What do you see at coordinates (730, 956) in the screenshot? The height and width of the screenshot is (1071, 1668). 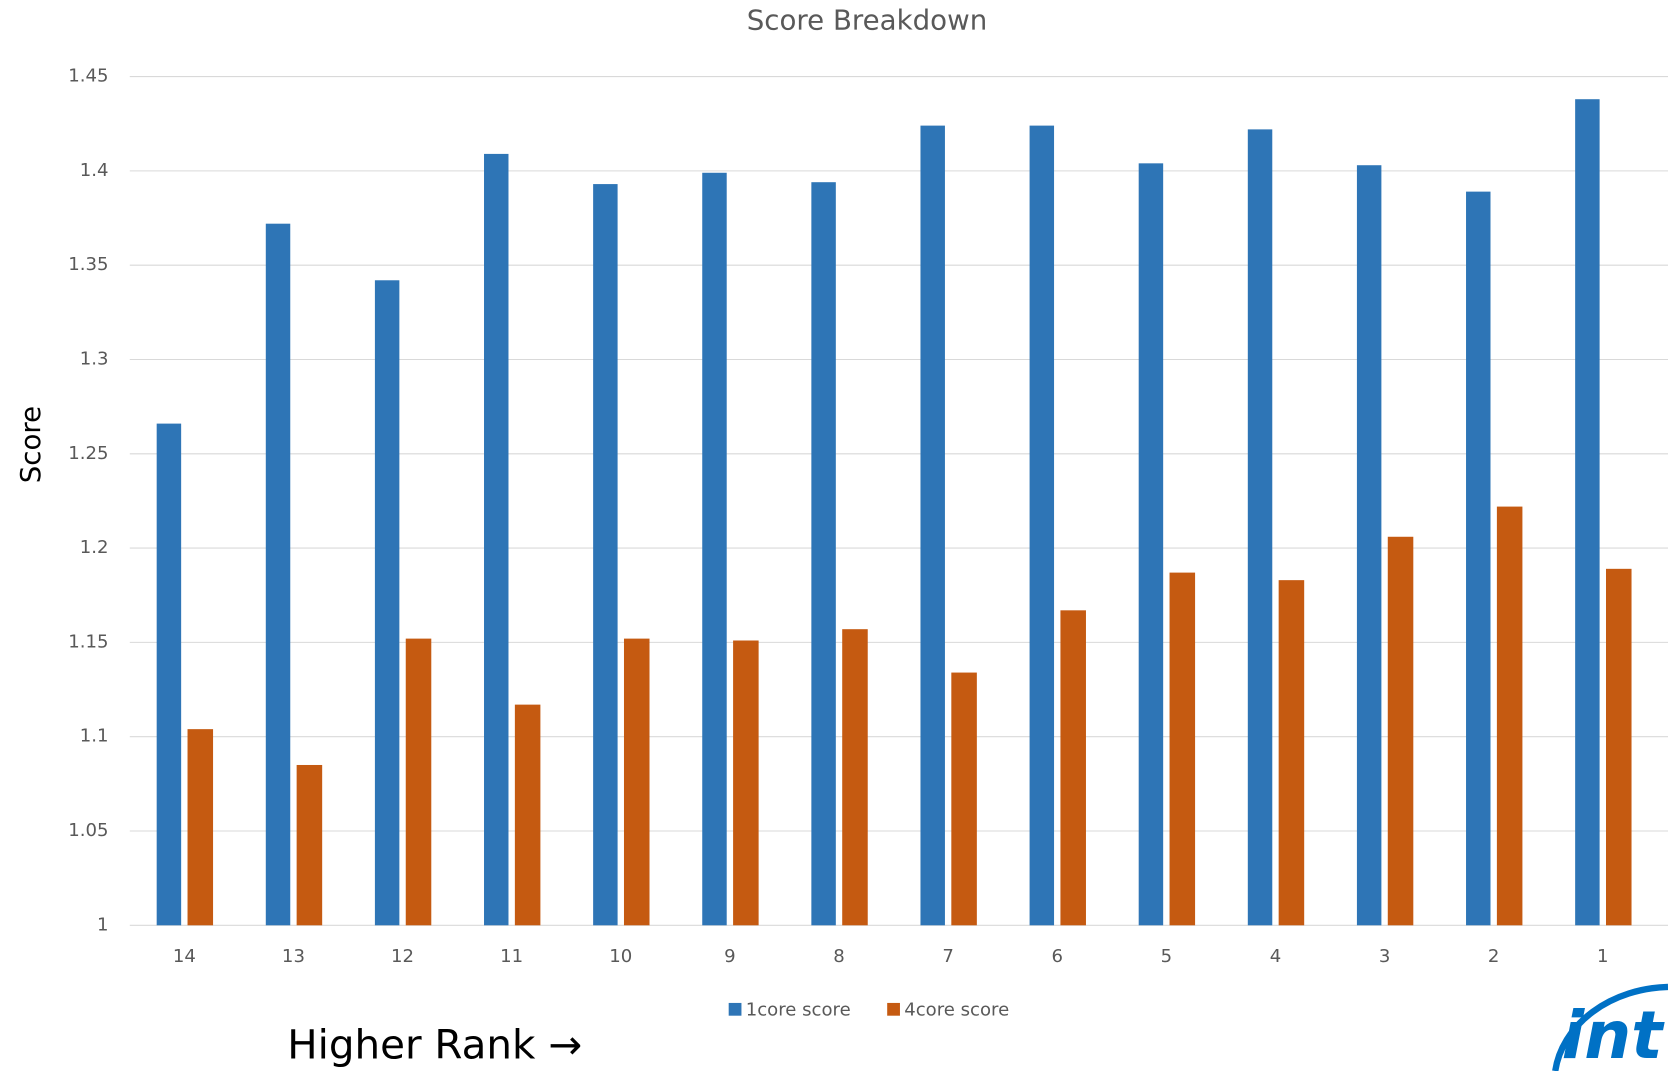 I see `x-tick-label: 9` at bounding box center [730, 956].